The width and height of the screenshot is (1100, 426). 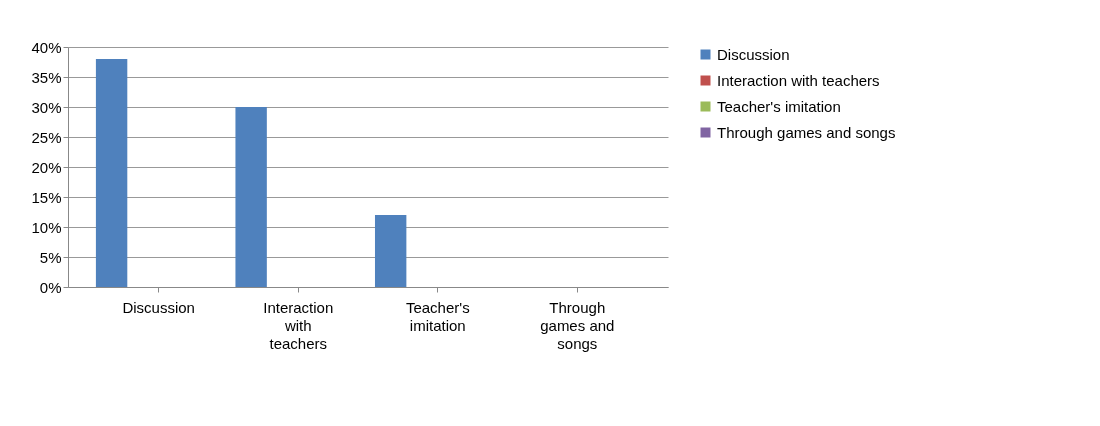 I want to click on y-tick-label: 0%, so click(x=50, y=287).